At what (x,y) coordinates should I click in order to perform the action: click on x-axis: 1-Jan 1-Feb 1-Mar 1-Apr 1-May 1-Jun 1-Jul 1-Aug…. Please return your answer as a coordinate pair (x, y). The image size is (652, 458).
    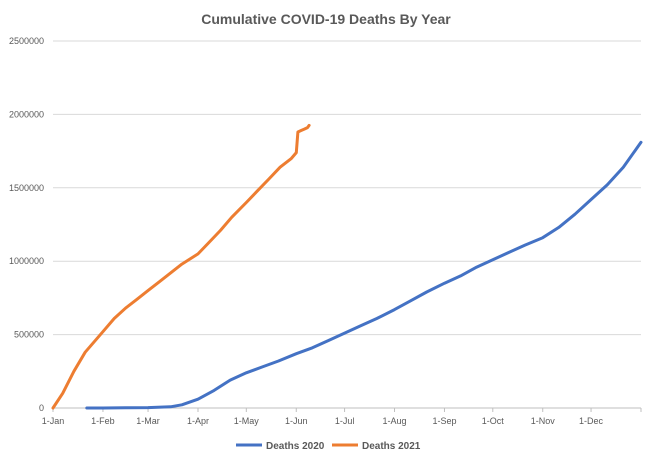
    Looking at the image, I should click on (342, 416).